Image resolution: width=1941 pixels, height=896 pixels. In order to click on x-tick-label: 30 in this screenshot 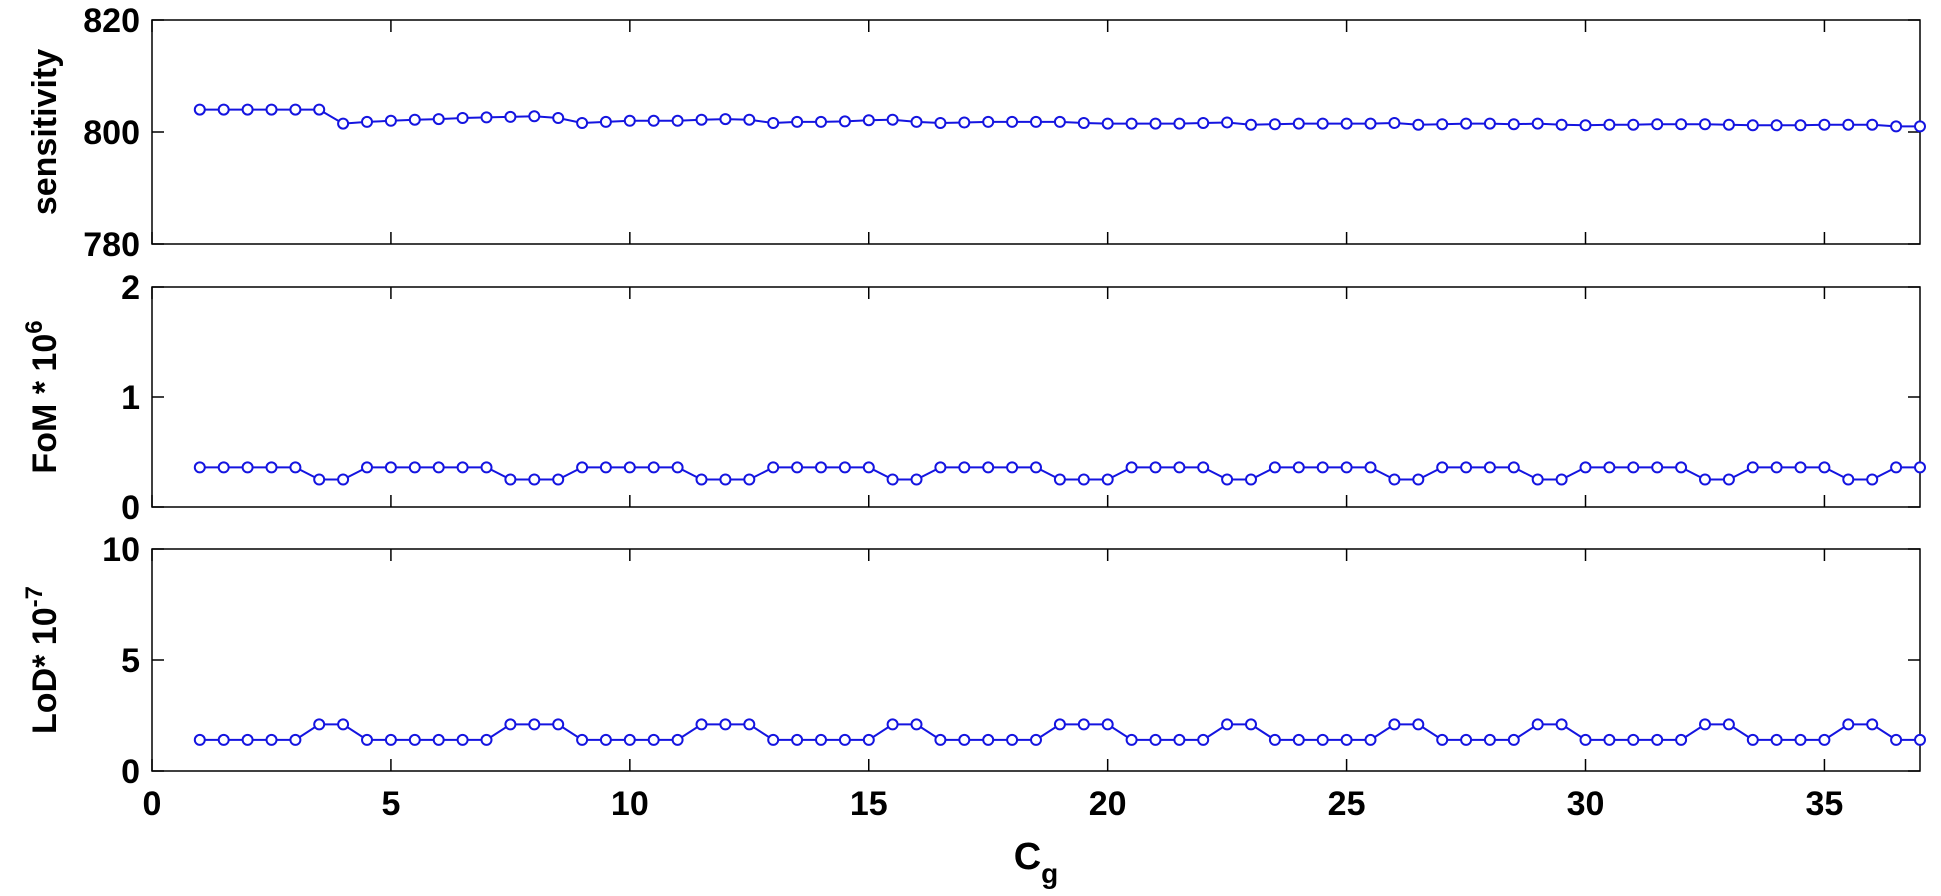, I will do `click(1586, 804)`.